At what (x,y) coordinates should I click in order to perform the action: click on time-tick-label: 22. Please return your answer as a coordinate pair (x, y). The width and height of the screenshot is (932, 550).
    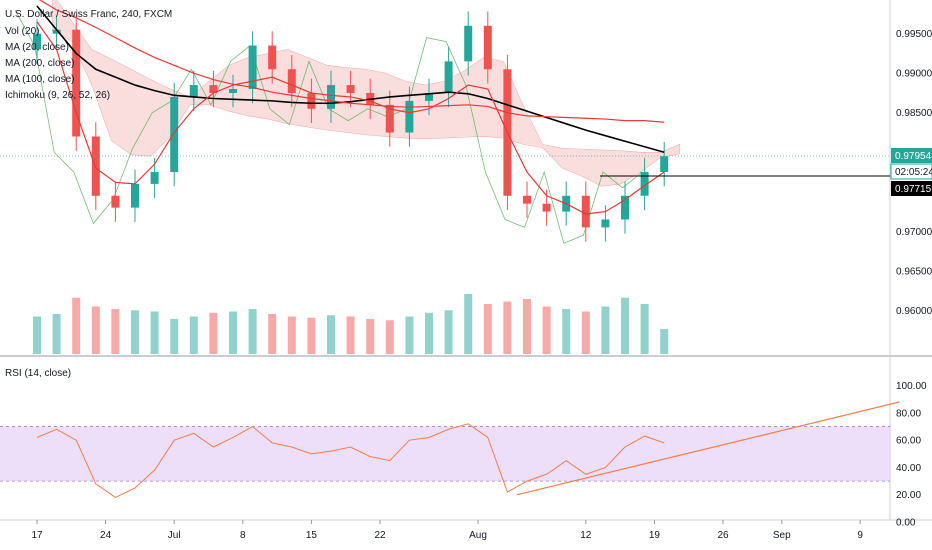
    Looking at the image, I should click on (380, 535).